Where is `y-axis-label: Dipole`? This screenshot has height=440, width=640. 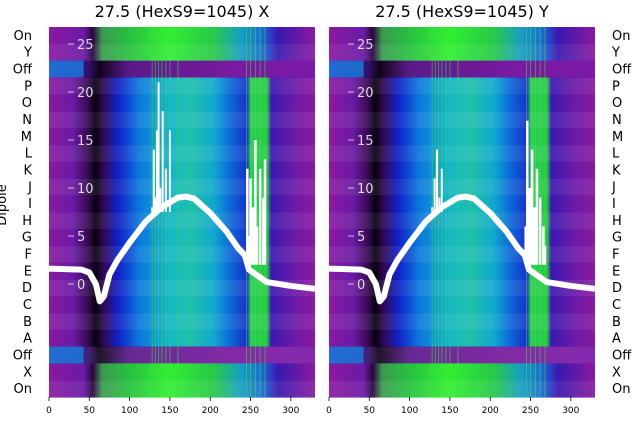
y-axis-label: Dipole is located at coordinates (5, 204).